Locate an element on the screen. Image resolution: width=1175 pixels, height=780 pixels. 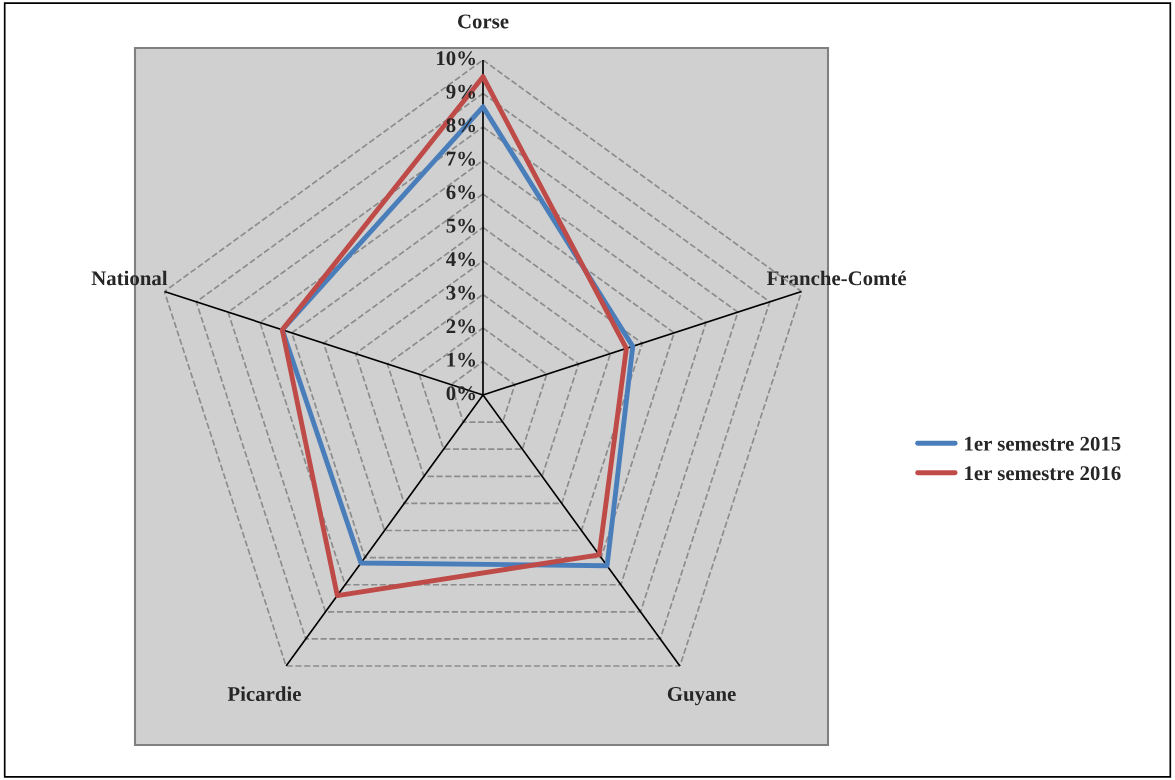
y-tick-label: 10% is located at coordinates (456, 58).